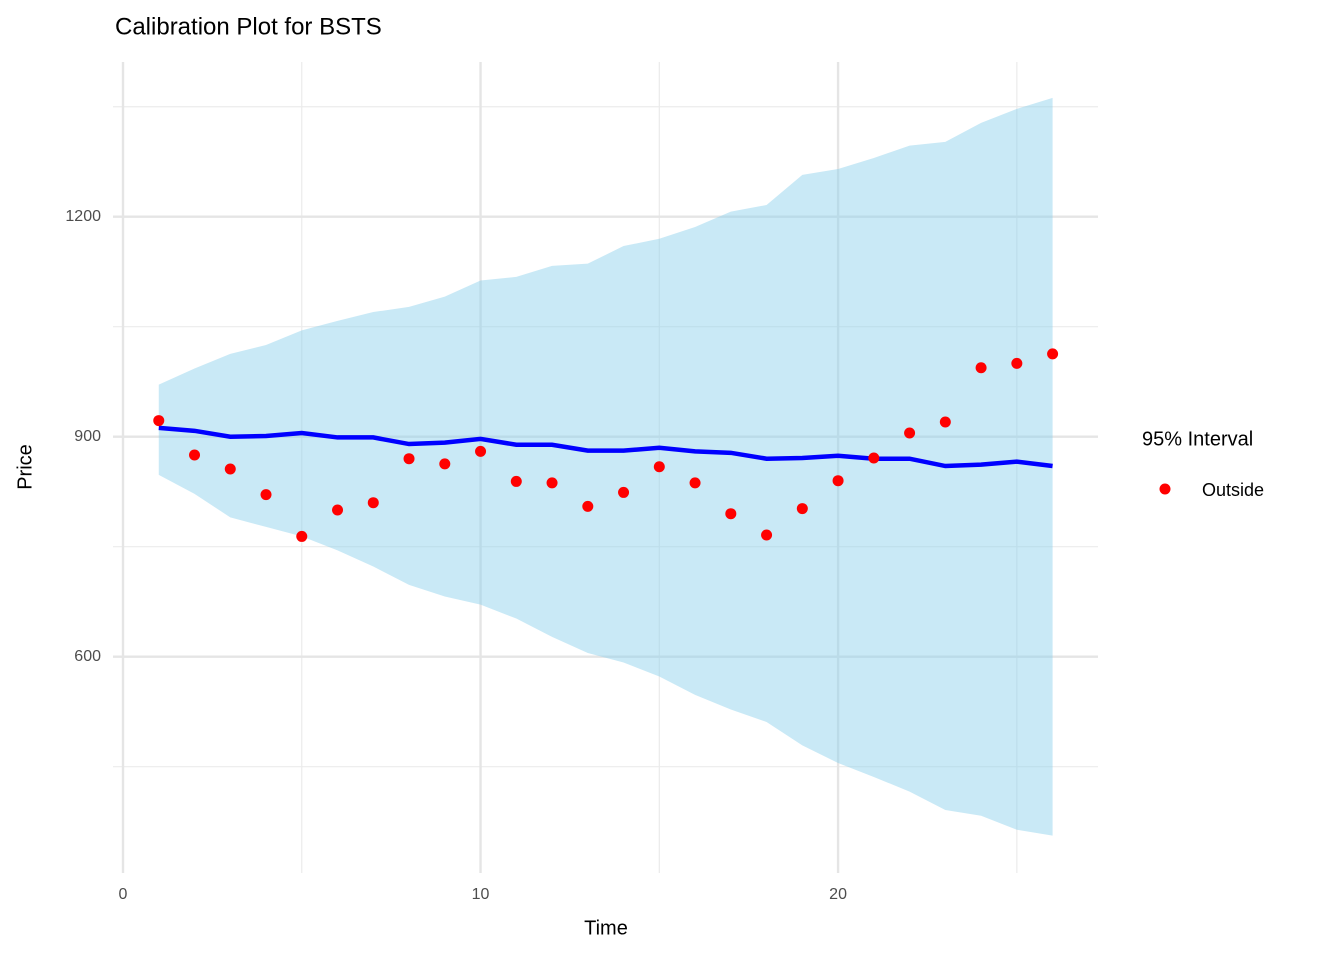 The image size is (1334, 958). What do you see at coordinates (1233, 490) in the screenshot?
I see `legend-label: Outside` at bounding box center [1233, 490].